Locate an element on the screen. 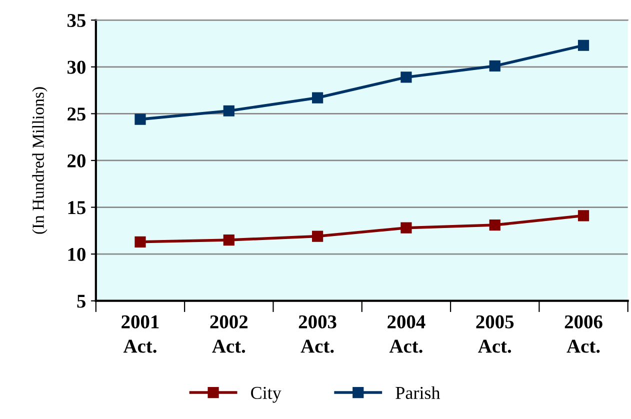 The height and width of the screenshot is (419, 631). x-tick-label: 2005 Act. is located at coordinates (495, 334).